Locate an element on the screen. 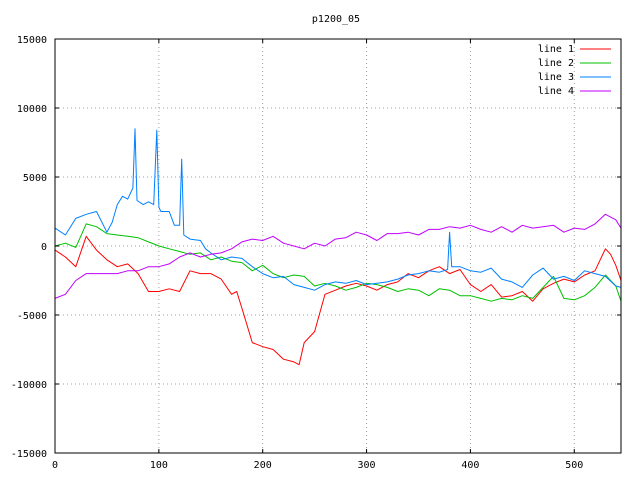 Image resolution: width=640 pixels, height=480 pixels. y-tick-label: -5000 is located at coordinates (32, 316).